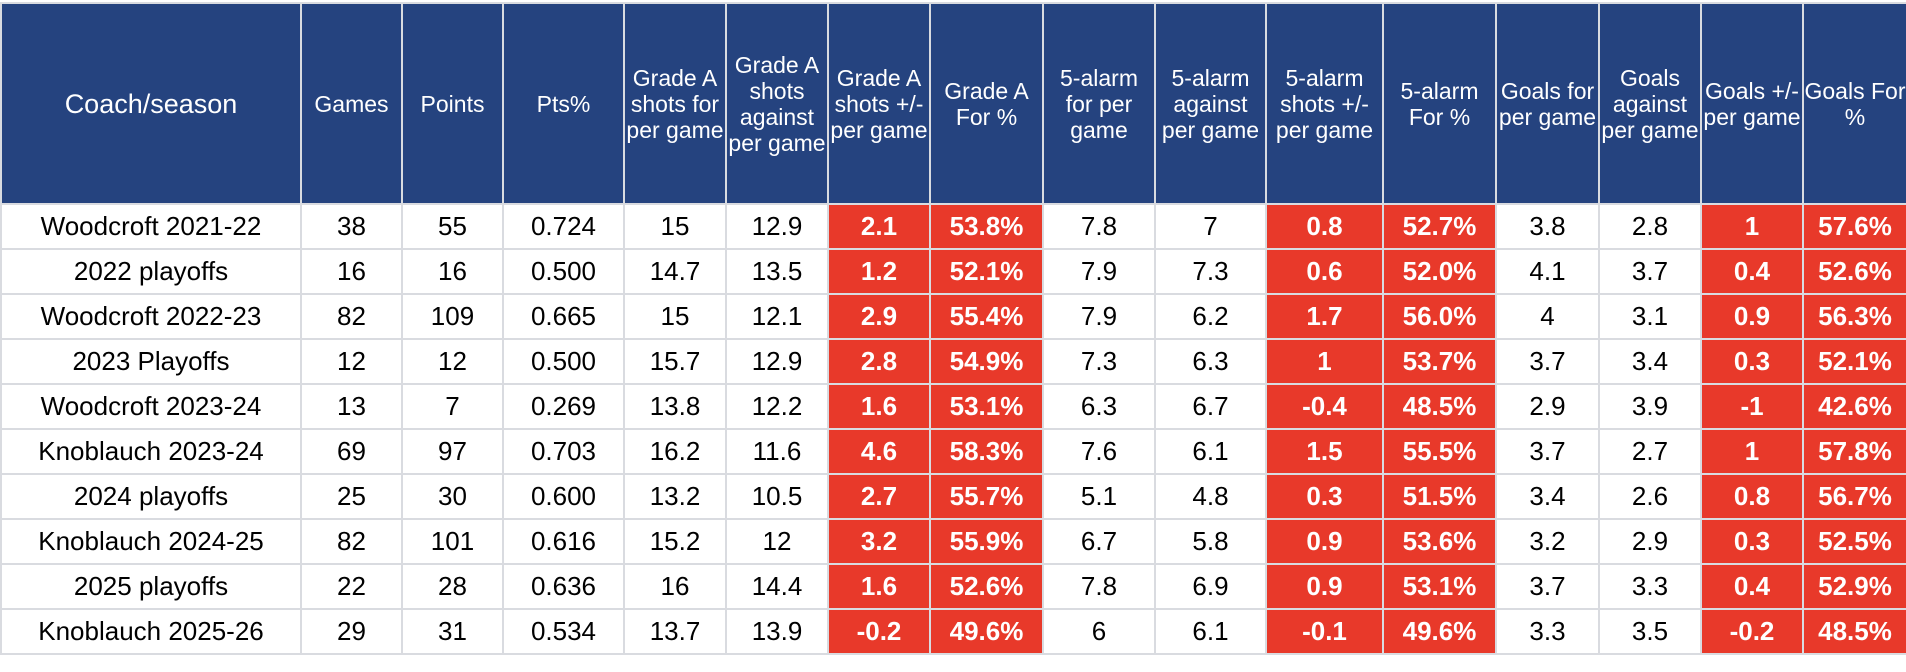 The image size is (1906, 672). What do you see at coordinates (986, 541) in the screenshot?
I see `table-cell: 55.9%` at bounding box center [986, 541].